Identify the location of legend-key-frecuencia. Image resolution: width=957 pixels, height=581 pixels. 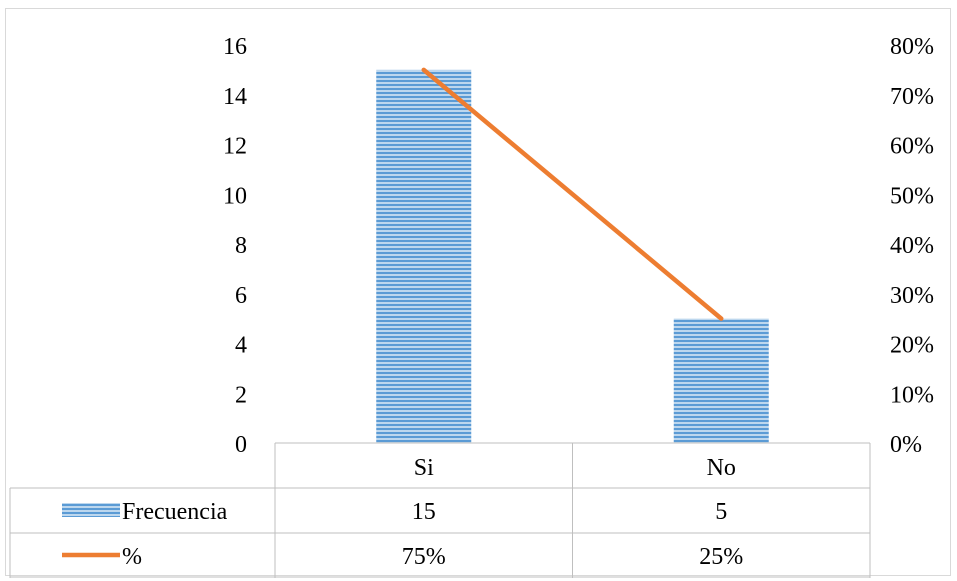
(91, 510).